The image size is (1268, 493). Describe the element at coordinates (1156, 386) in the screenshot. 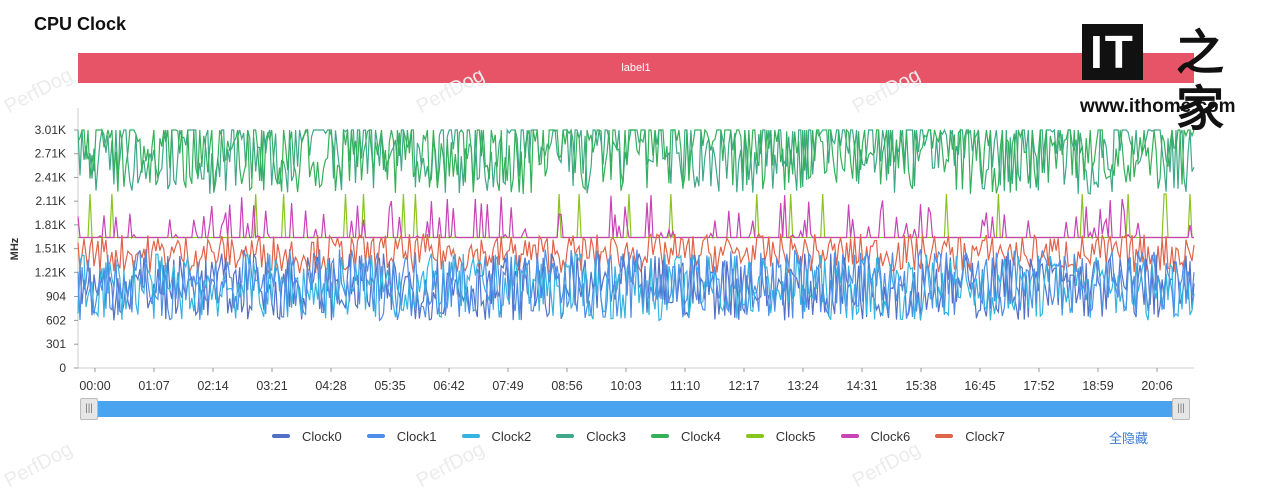

I see `x-tick-label: 20:06` at that location.